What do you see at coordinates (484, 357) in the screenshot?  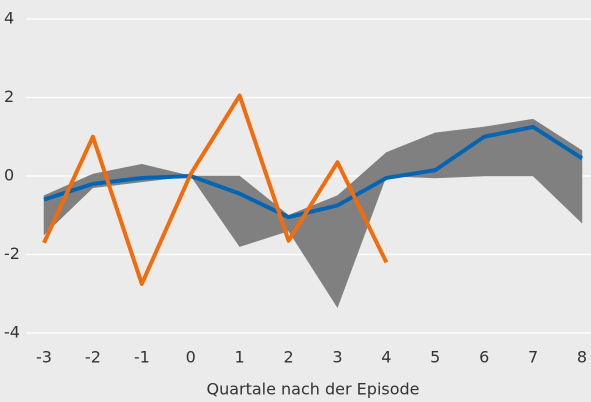 I see `x-tick-label: 6` at bounding box center [484, 357].